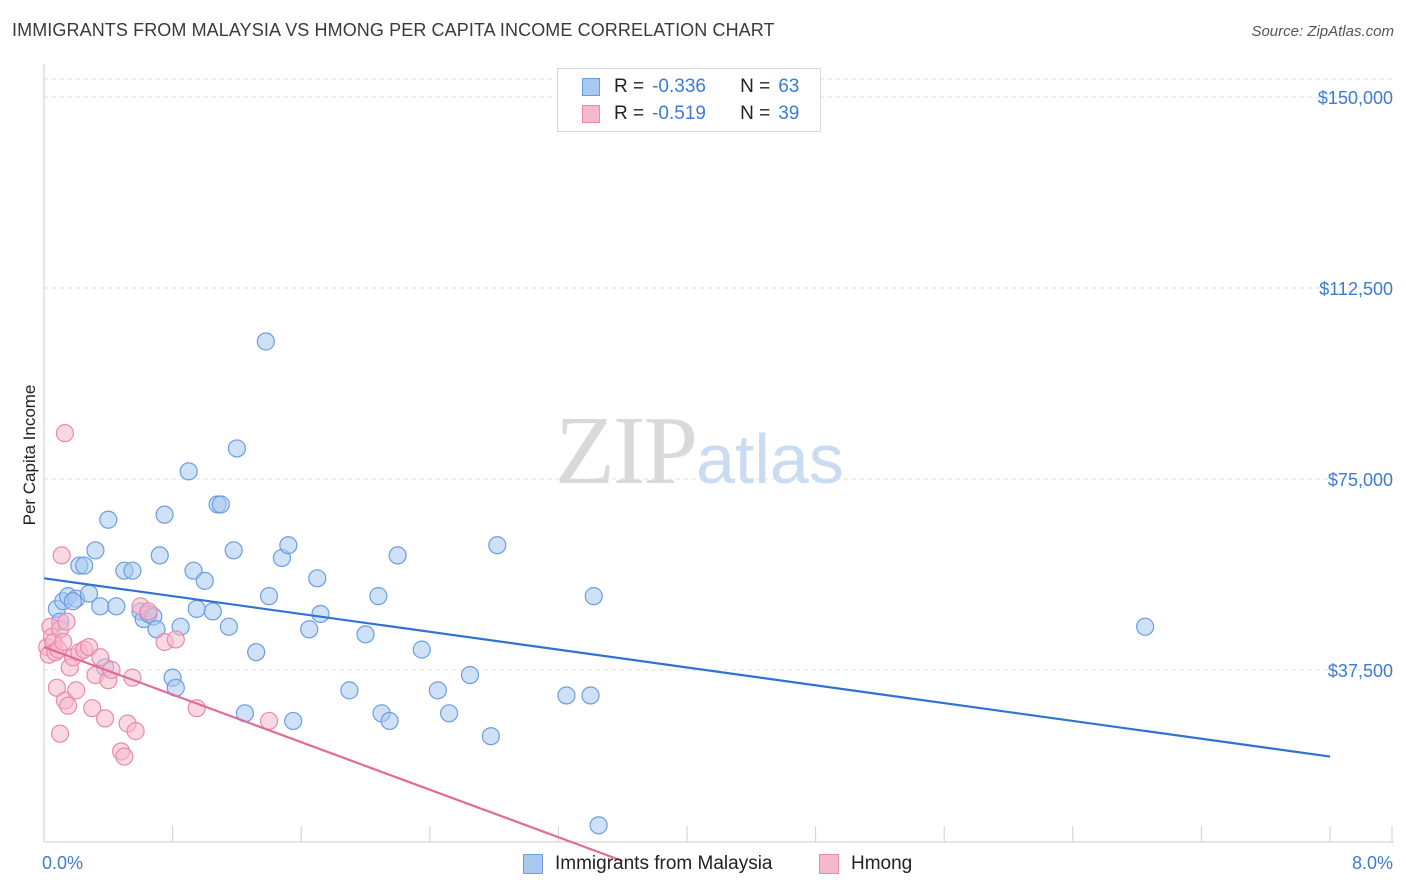 This screenshot has width=1406, height=892. Describe the element at coordinates (664, 863) in the screenshot. I see `legend-label-malaysia: Immigrants from Malaysia` at that location.